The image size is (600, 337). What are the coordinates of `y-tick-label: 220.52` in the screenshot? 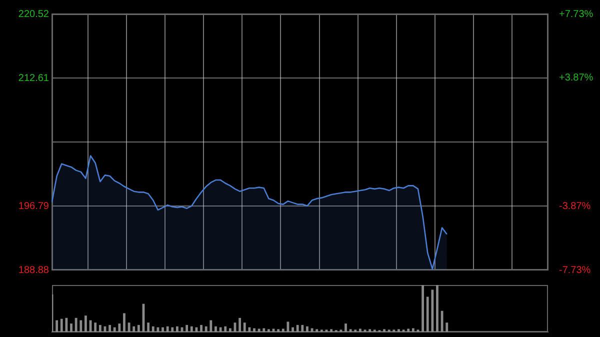 It's located at (34, 14).